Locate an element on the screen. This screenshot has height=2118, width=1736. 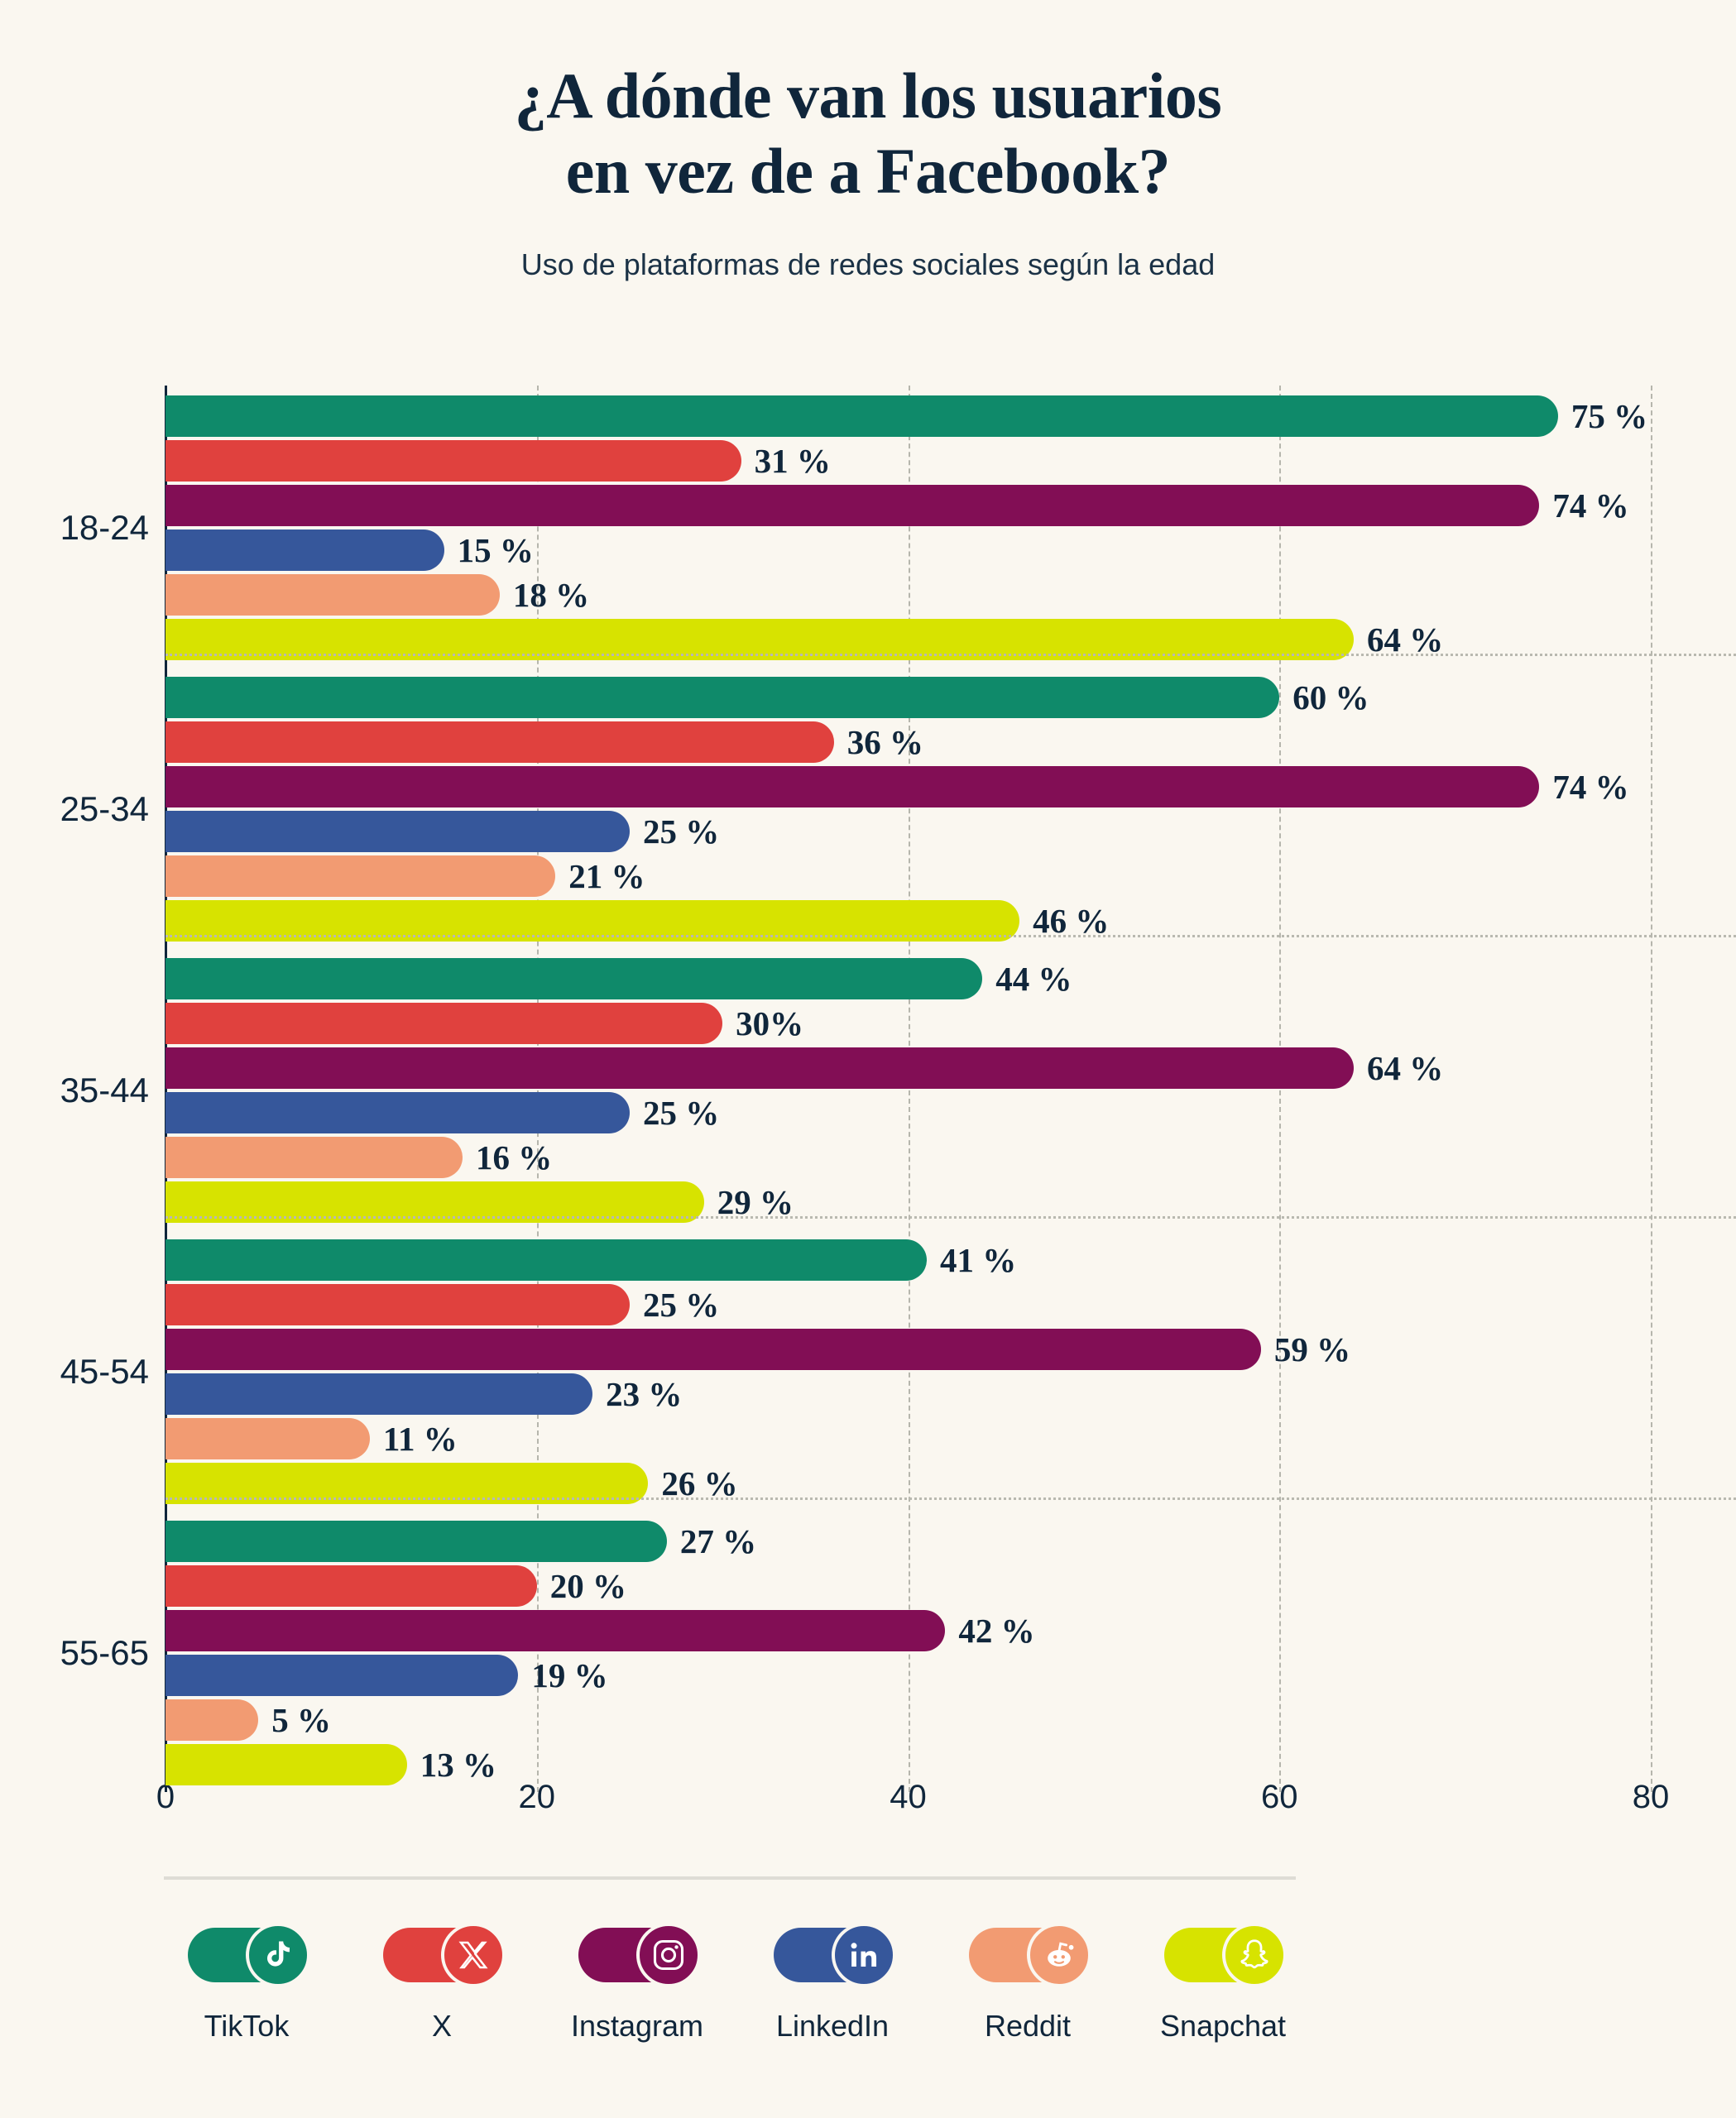
y-axis-group-label: 55-65 is located at coordinates (104, 1652).